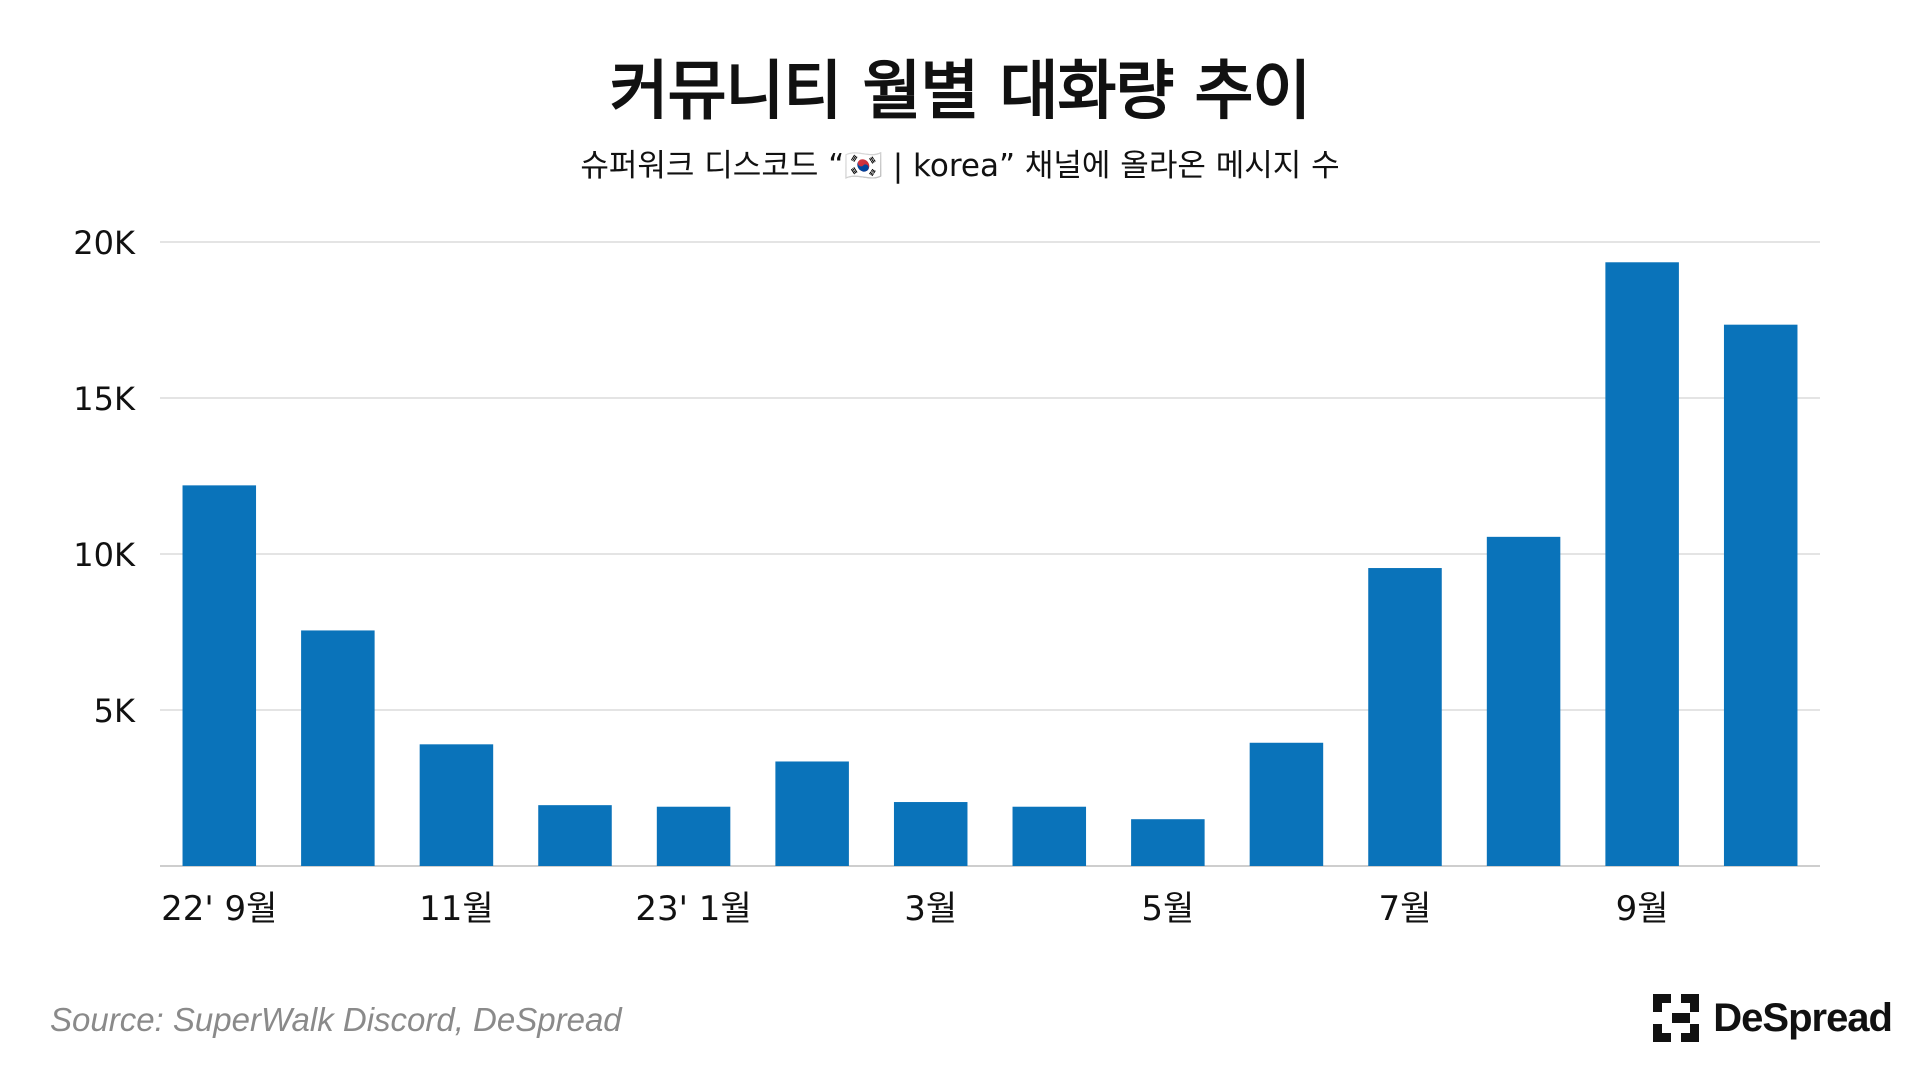 This screenshot has height=1080, width=1920. What do you see at coordinates (104, 243) in the screenshot?
I see `y-tick-label: 20K` at bounding box center [104, 243].